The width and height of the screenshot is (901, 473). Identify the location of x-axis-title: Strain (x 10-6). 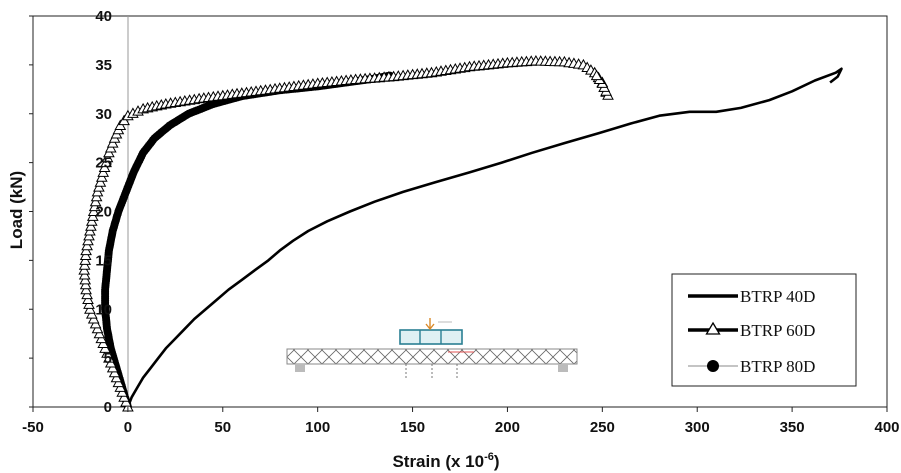
(445, 461).